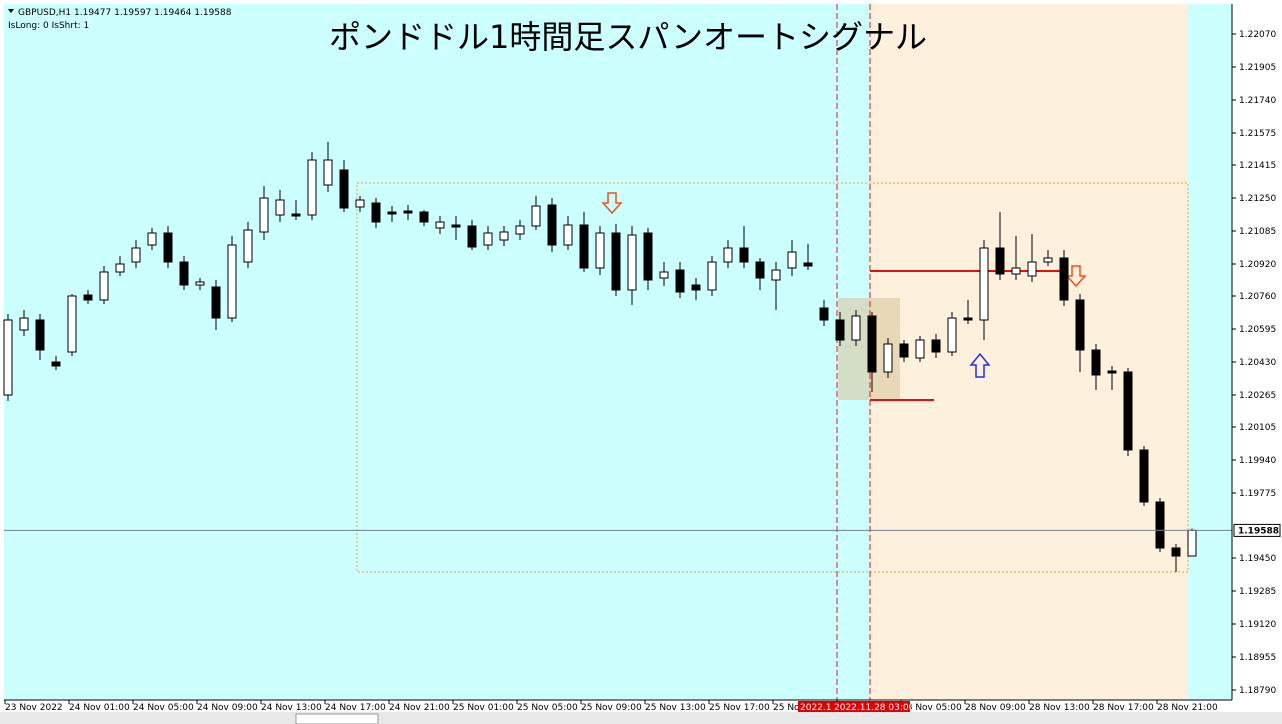 This screenshot has height=724, width=1282. I want to click on y-tick-label: 1.20760, so click(1257, 297).